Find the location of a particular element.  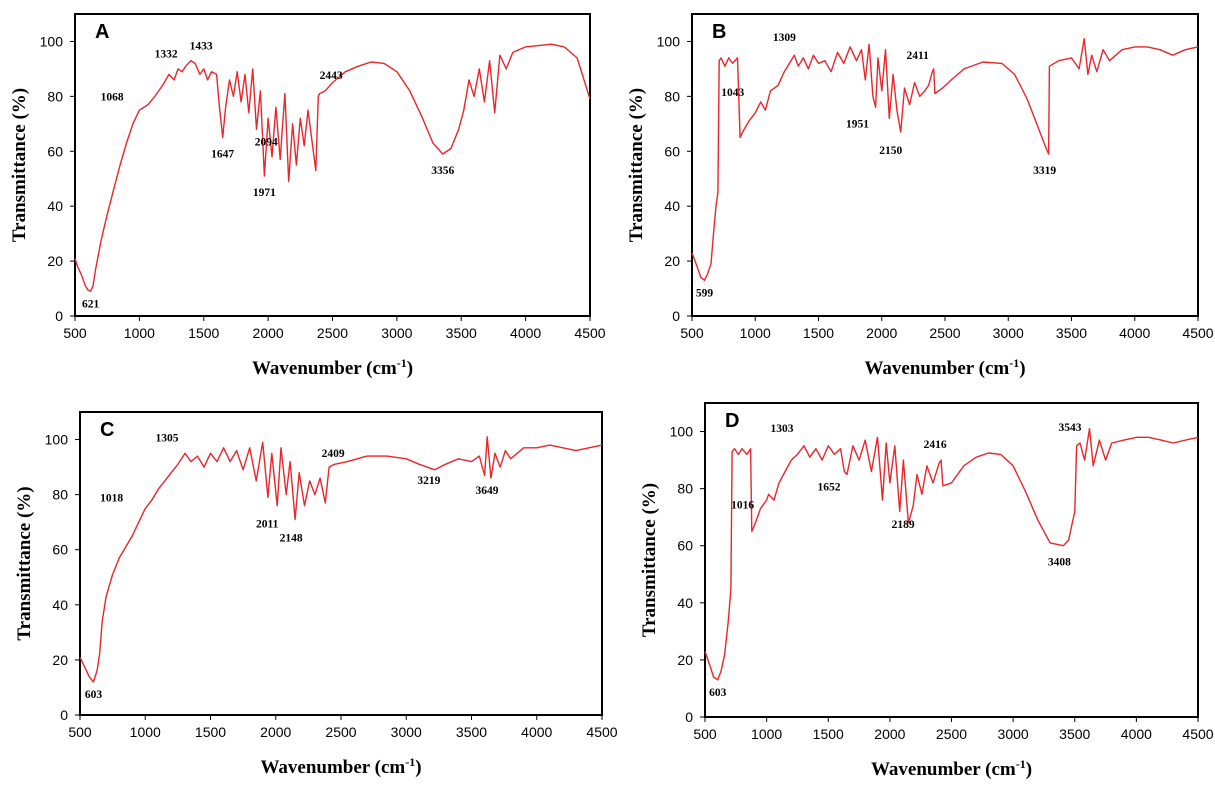

peak-label: 2409 is located at coordinates (333, 454).